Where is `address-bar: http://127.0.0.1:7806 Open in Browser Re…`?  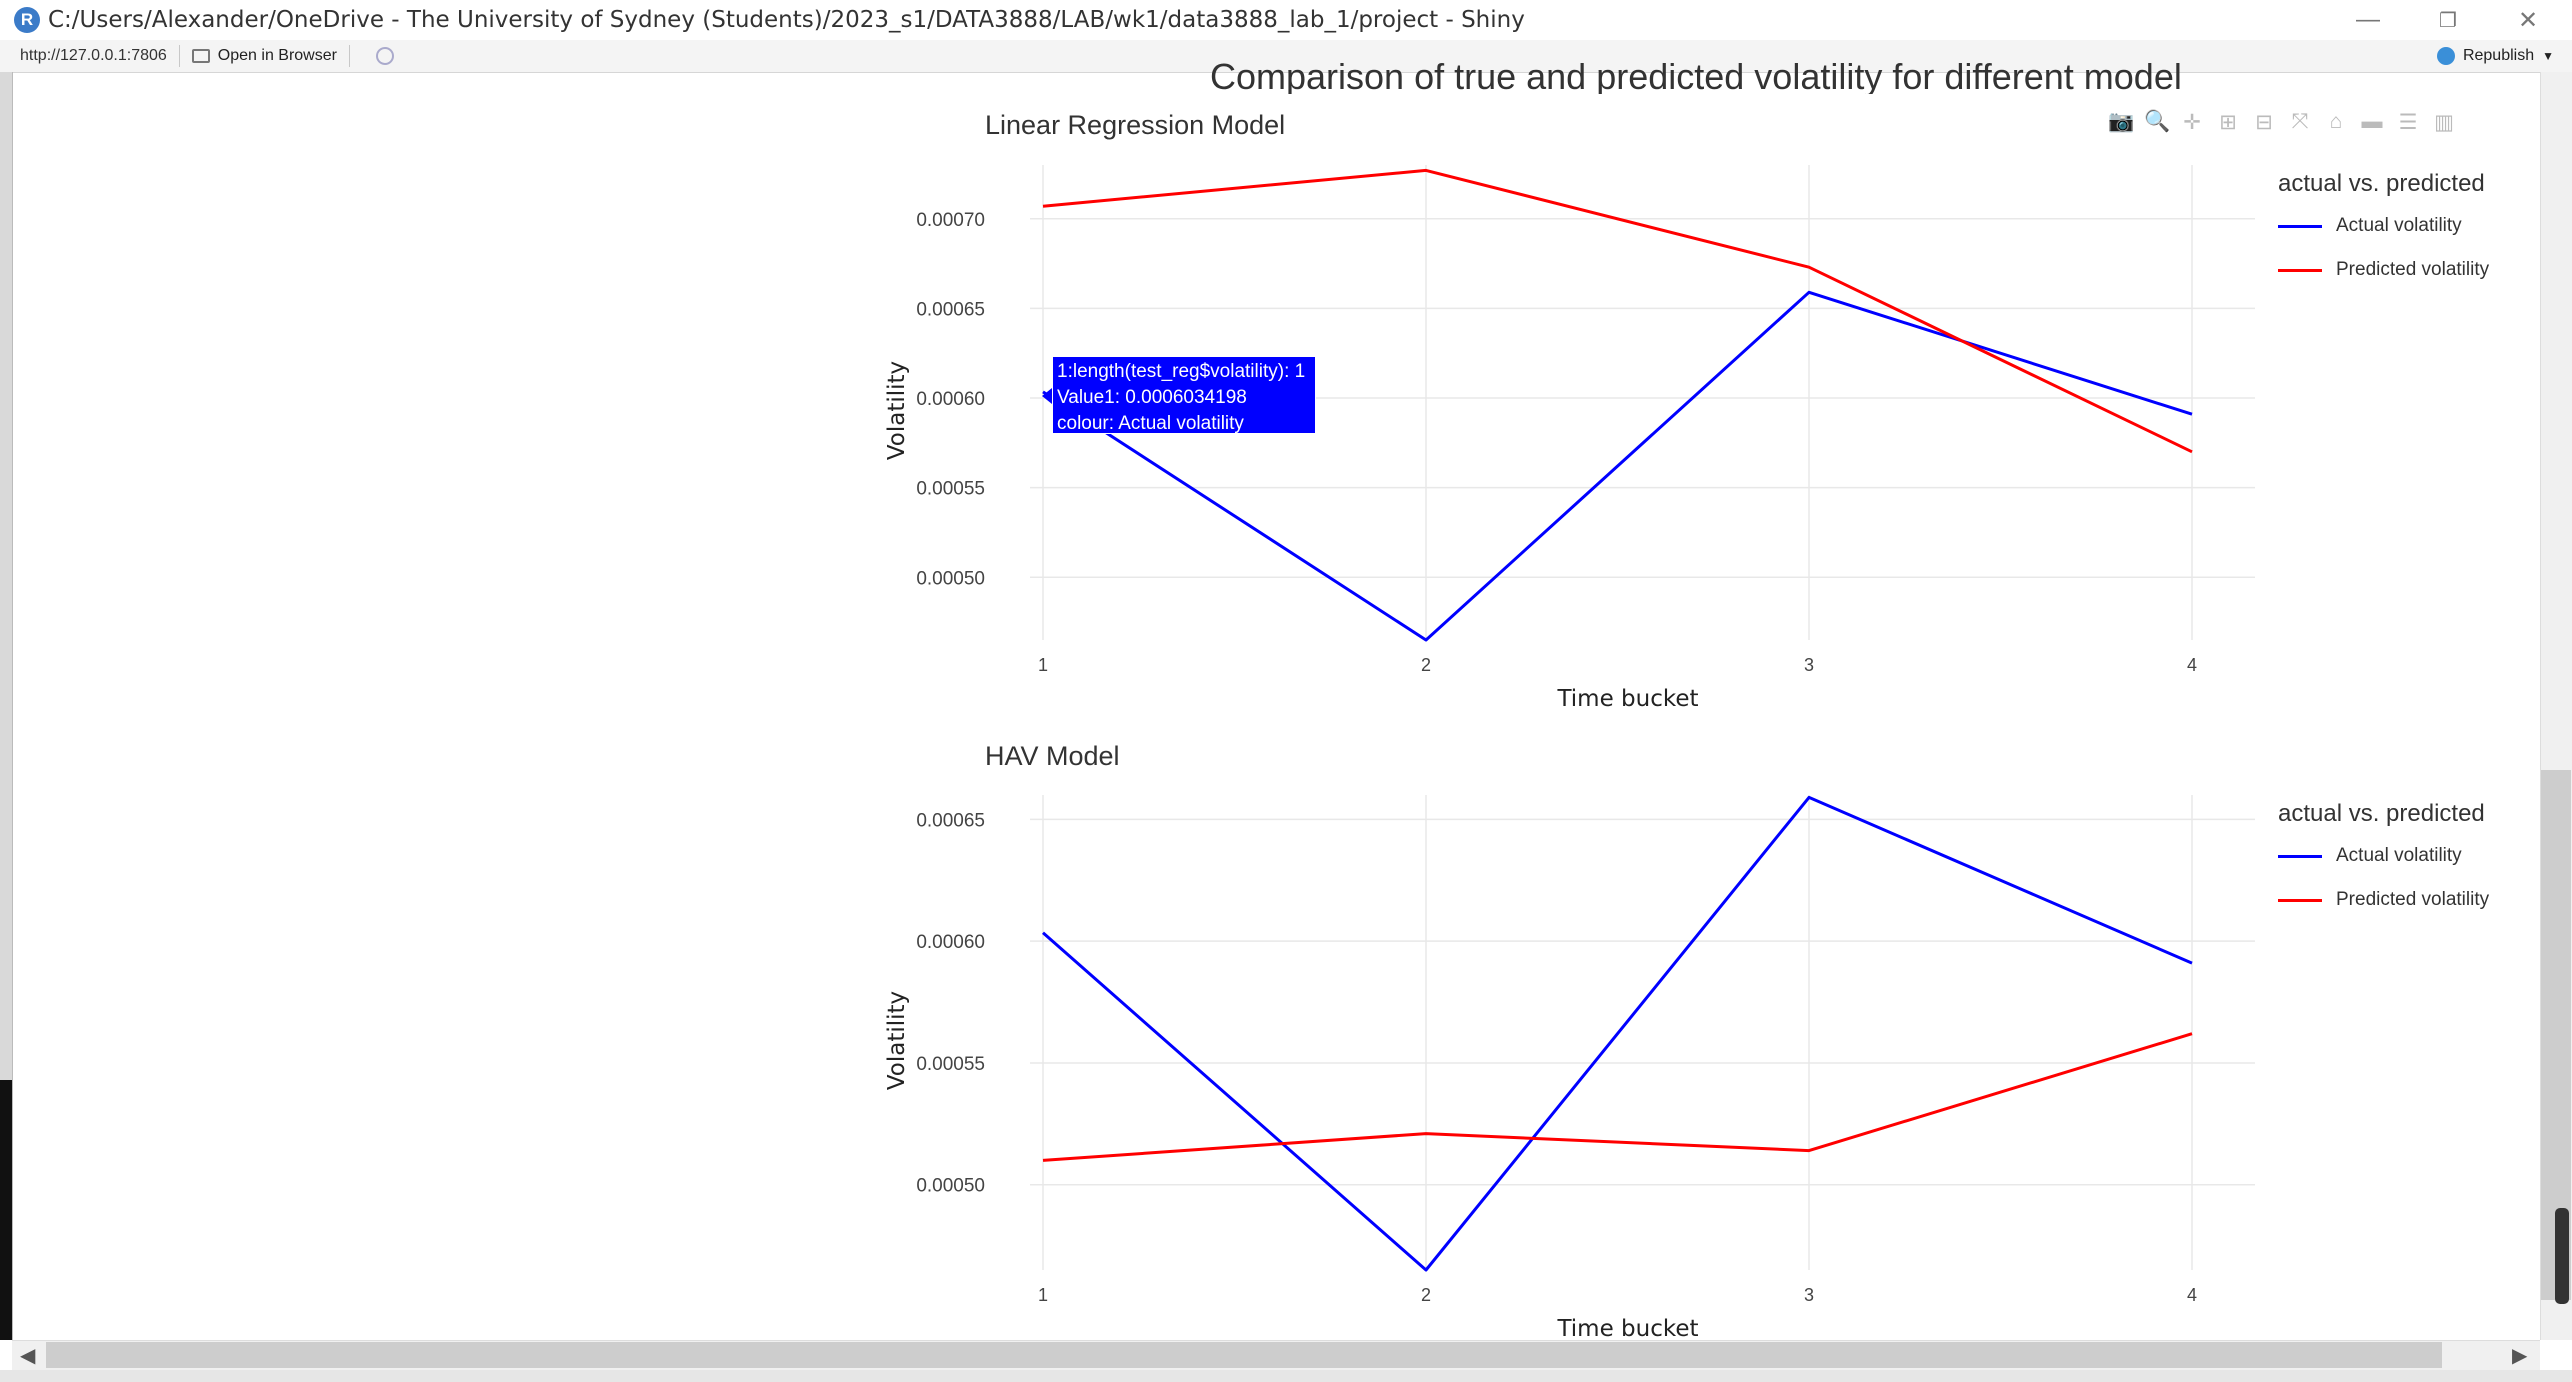
address-bar: http://127.0.0.1:7806 Open in Browser Re… is located at coordinates (1286, 56).